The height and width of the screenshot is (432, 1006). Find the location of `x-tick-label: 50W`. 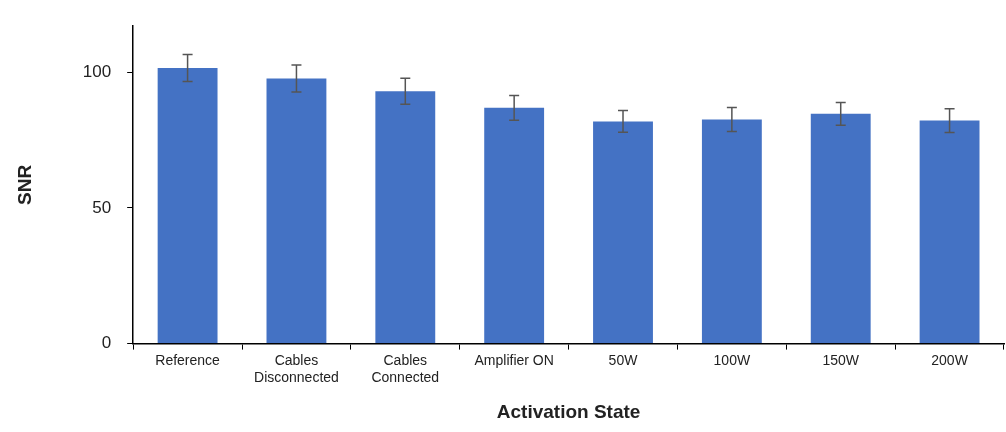

x-tick-label: 50W is located at coordinates (623, 359).